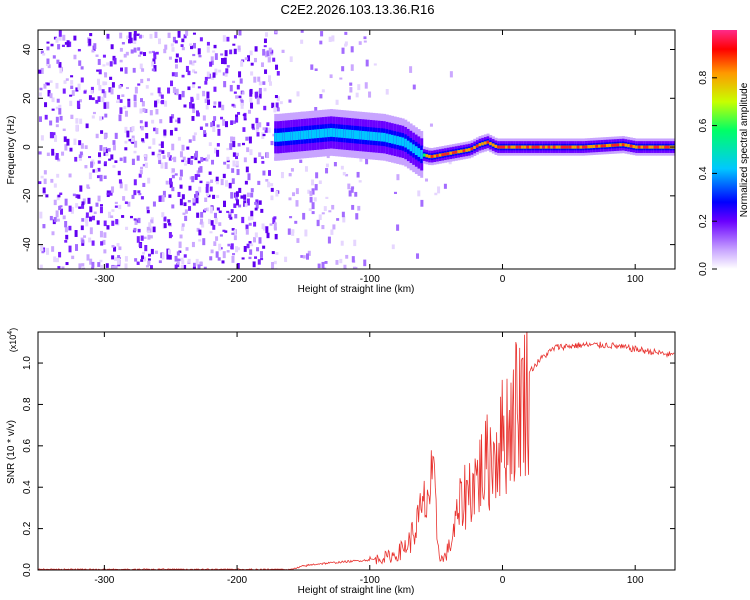 The width and height of the screenshot is (750, 600). I want to click on spectrogram-xtick-label: 100, so click(635, 279).